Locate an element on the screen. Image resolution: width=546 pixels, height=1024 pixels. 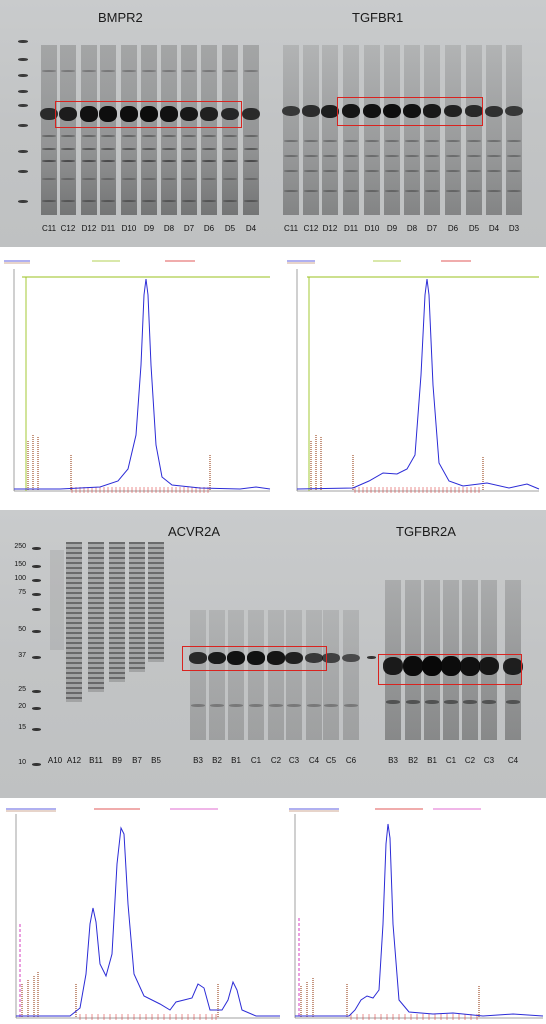
lane-label: C5 is located at coordinates (331, 760).